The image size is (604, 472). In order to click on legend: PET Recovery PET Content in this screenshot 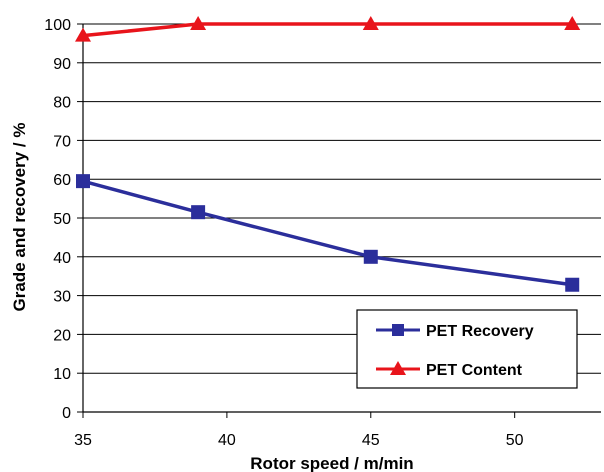, I will do `click(467, 349)`.